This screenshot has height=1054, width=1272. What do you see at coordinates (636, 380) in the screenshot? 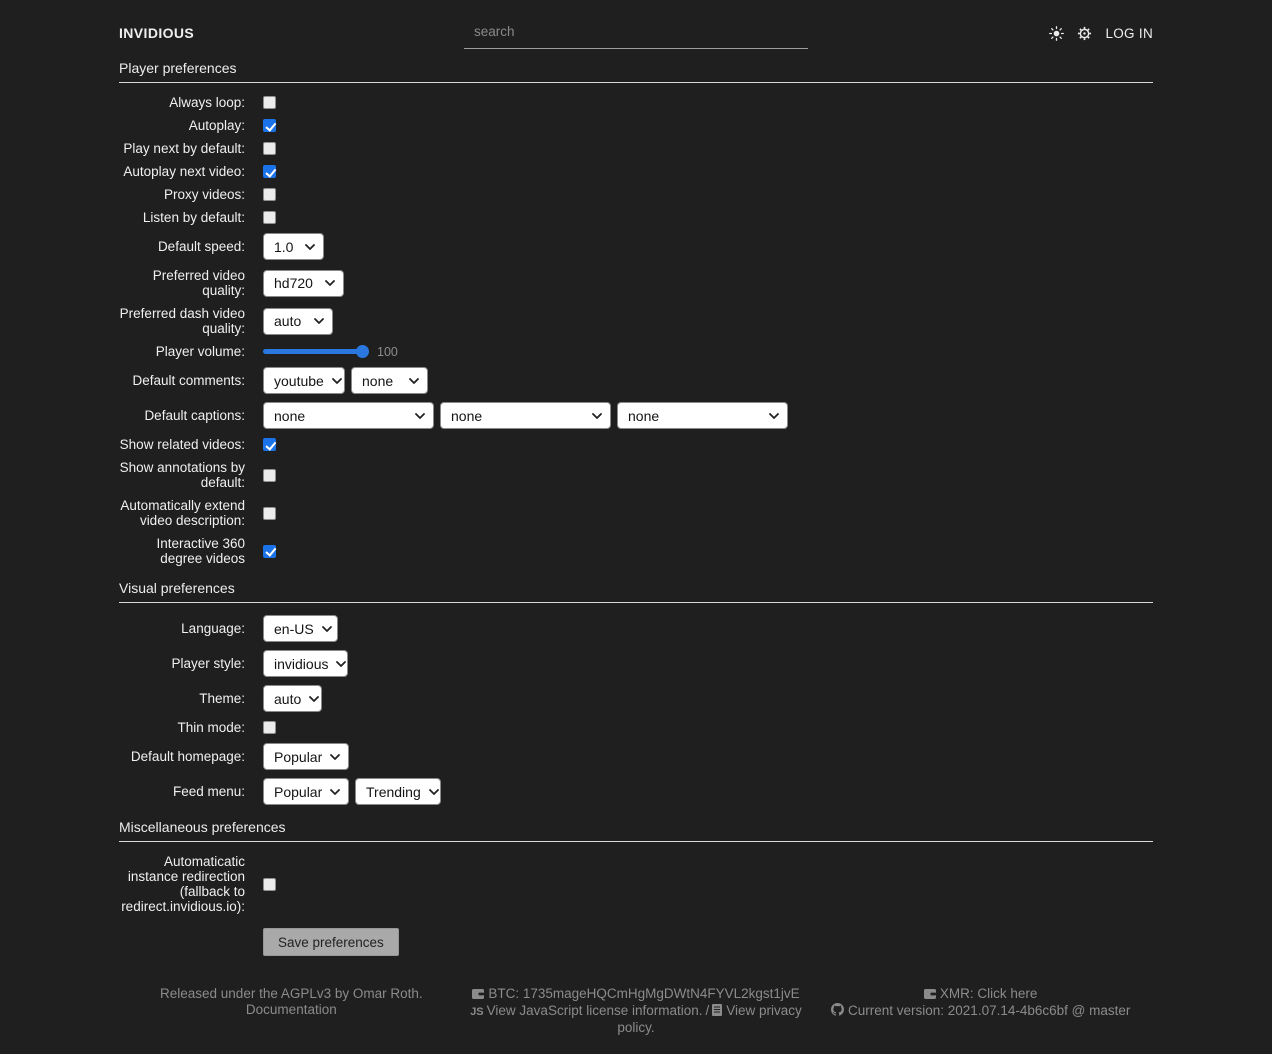
I see `pref-row-default-comments: Default comments: youtube none` at bounding box center [636, 380].